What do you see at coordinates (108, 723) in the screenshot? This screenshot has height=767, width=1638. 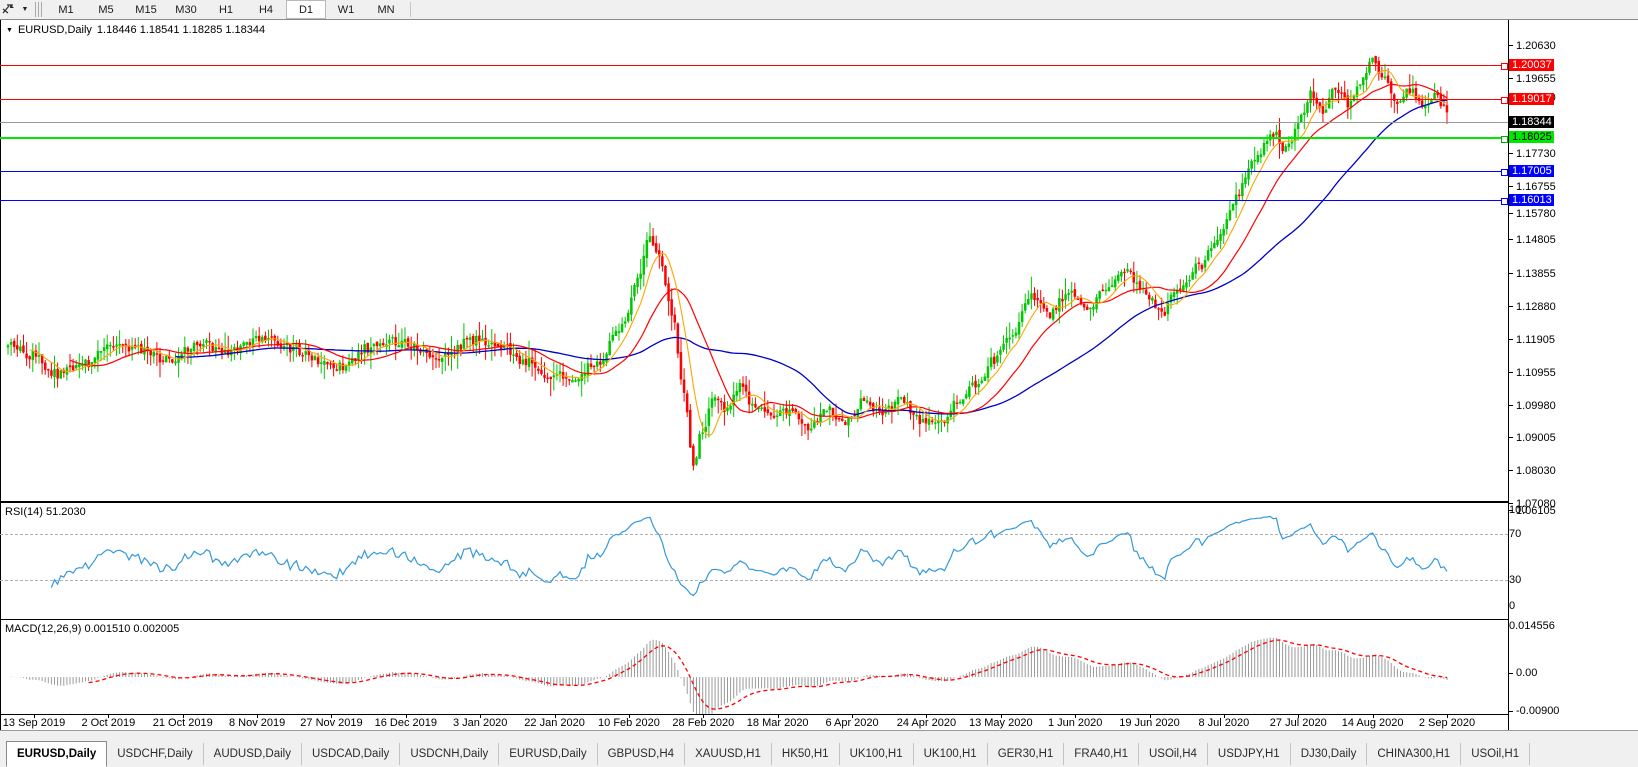 I see `date-axis-label: 2 Oct 2019` at bounding box center [108, 723].